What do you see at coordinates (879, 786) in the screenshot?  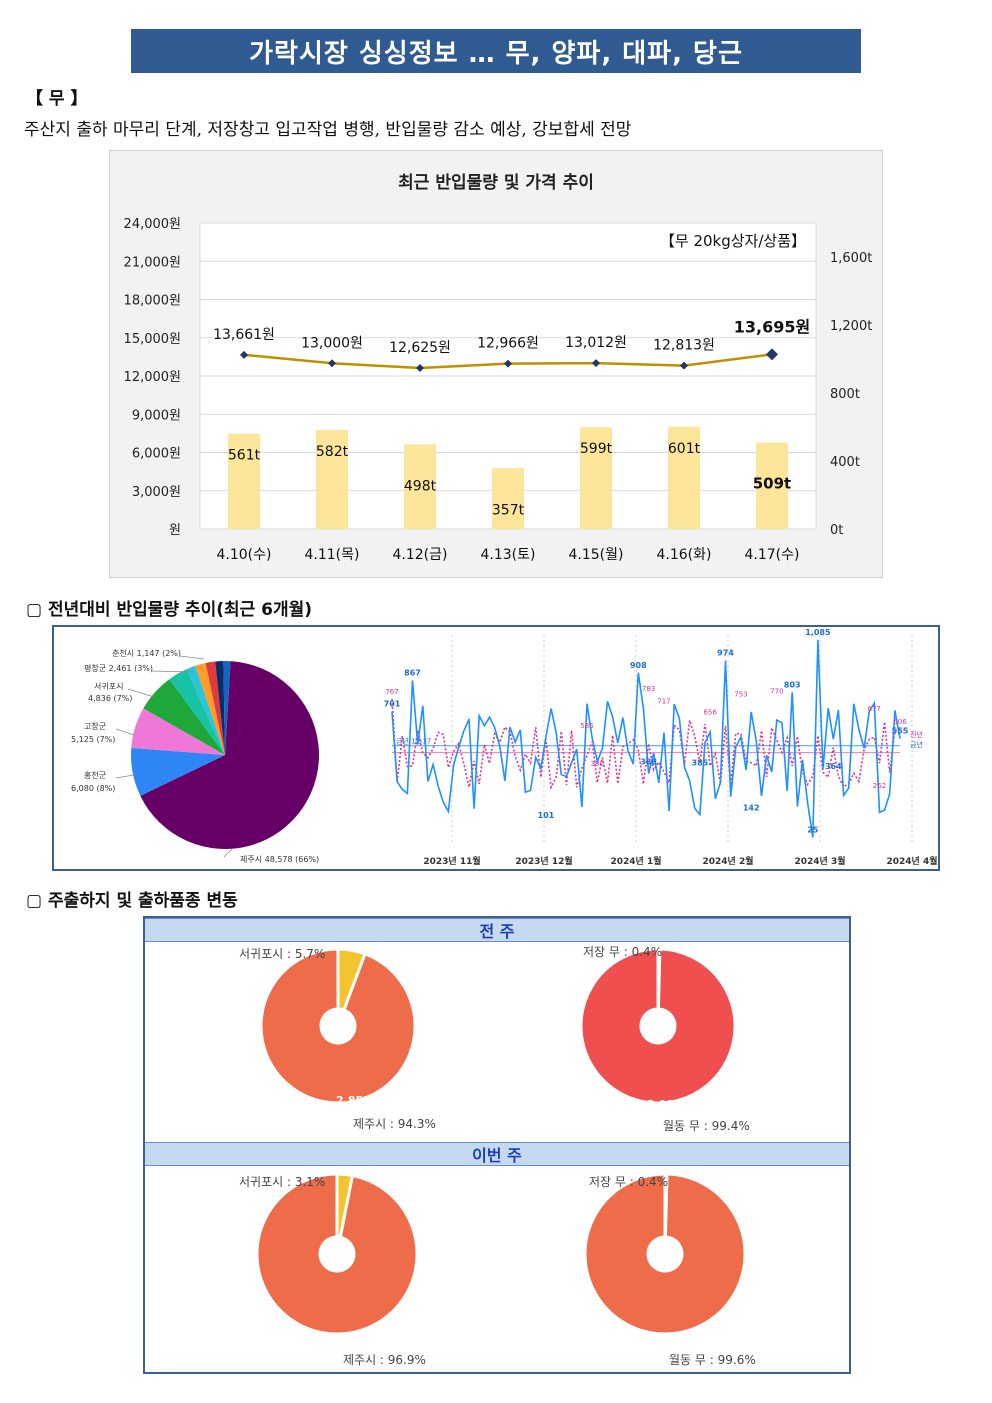 I see `point-label-last-year: 262` at bounding box center [879, 786].